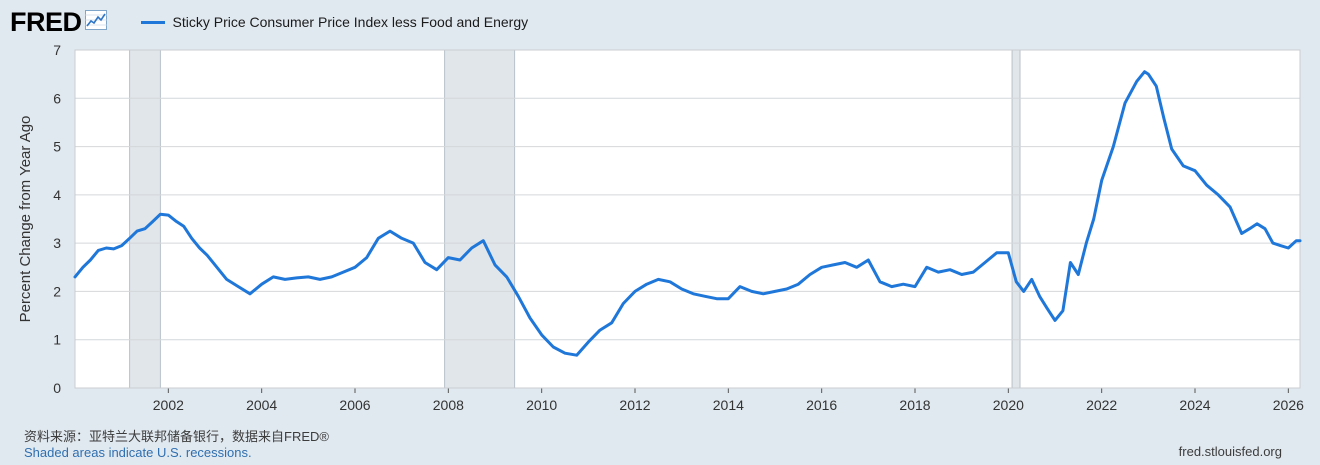  I want to click on y-tick-label: 7, so click(57, 50).